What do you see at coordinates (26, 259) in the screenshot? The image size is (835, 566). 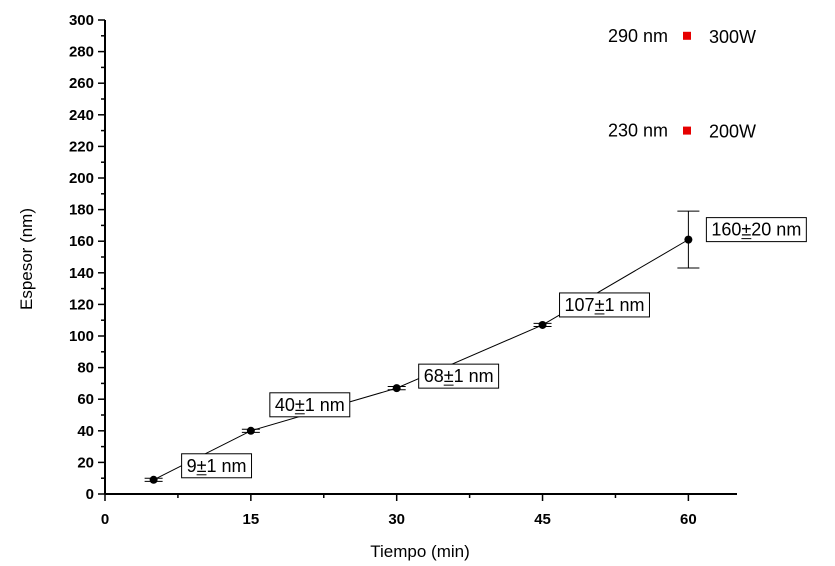 I see `y-axis-label: Espesor (nm)` at bounding box center [26, 259].